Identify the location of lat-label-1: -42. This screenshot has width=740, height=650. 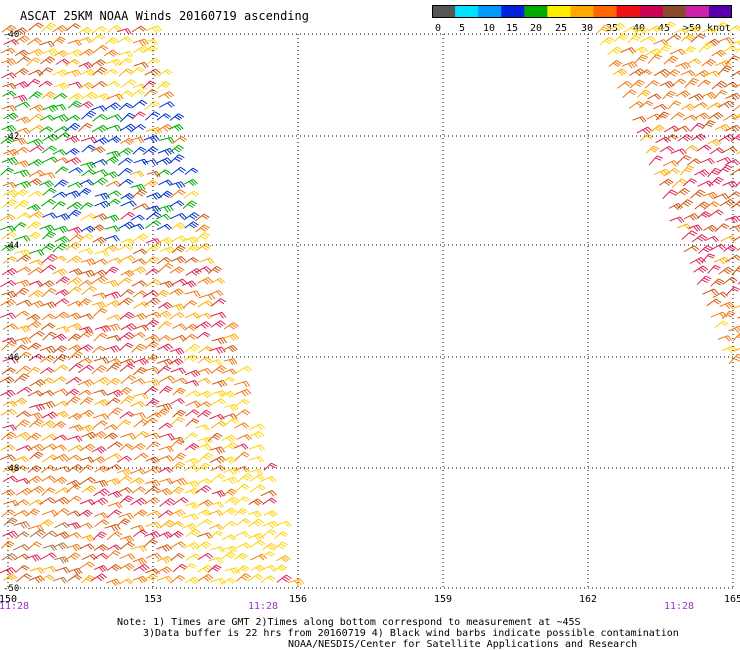
(11, 137).